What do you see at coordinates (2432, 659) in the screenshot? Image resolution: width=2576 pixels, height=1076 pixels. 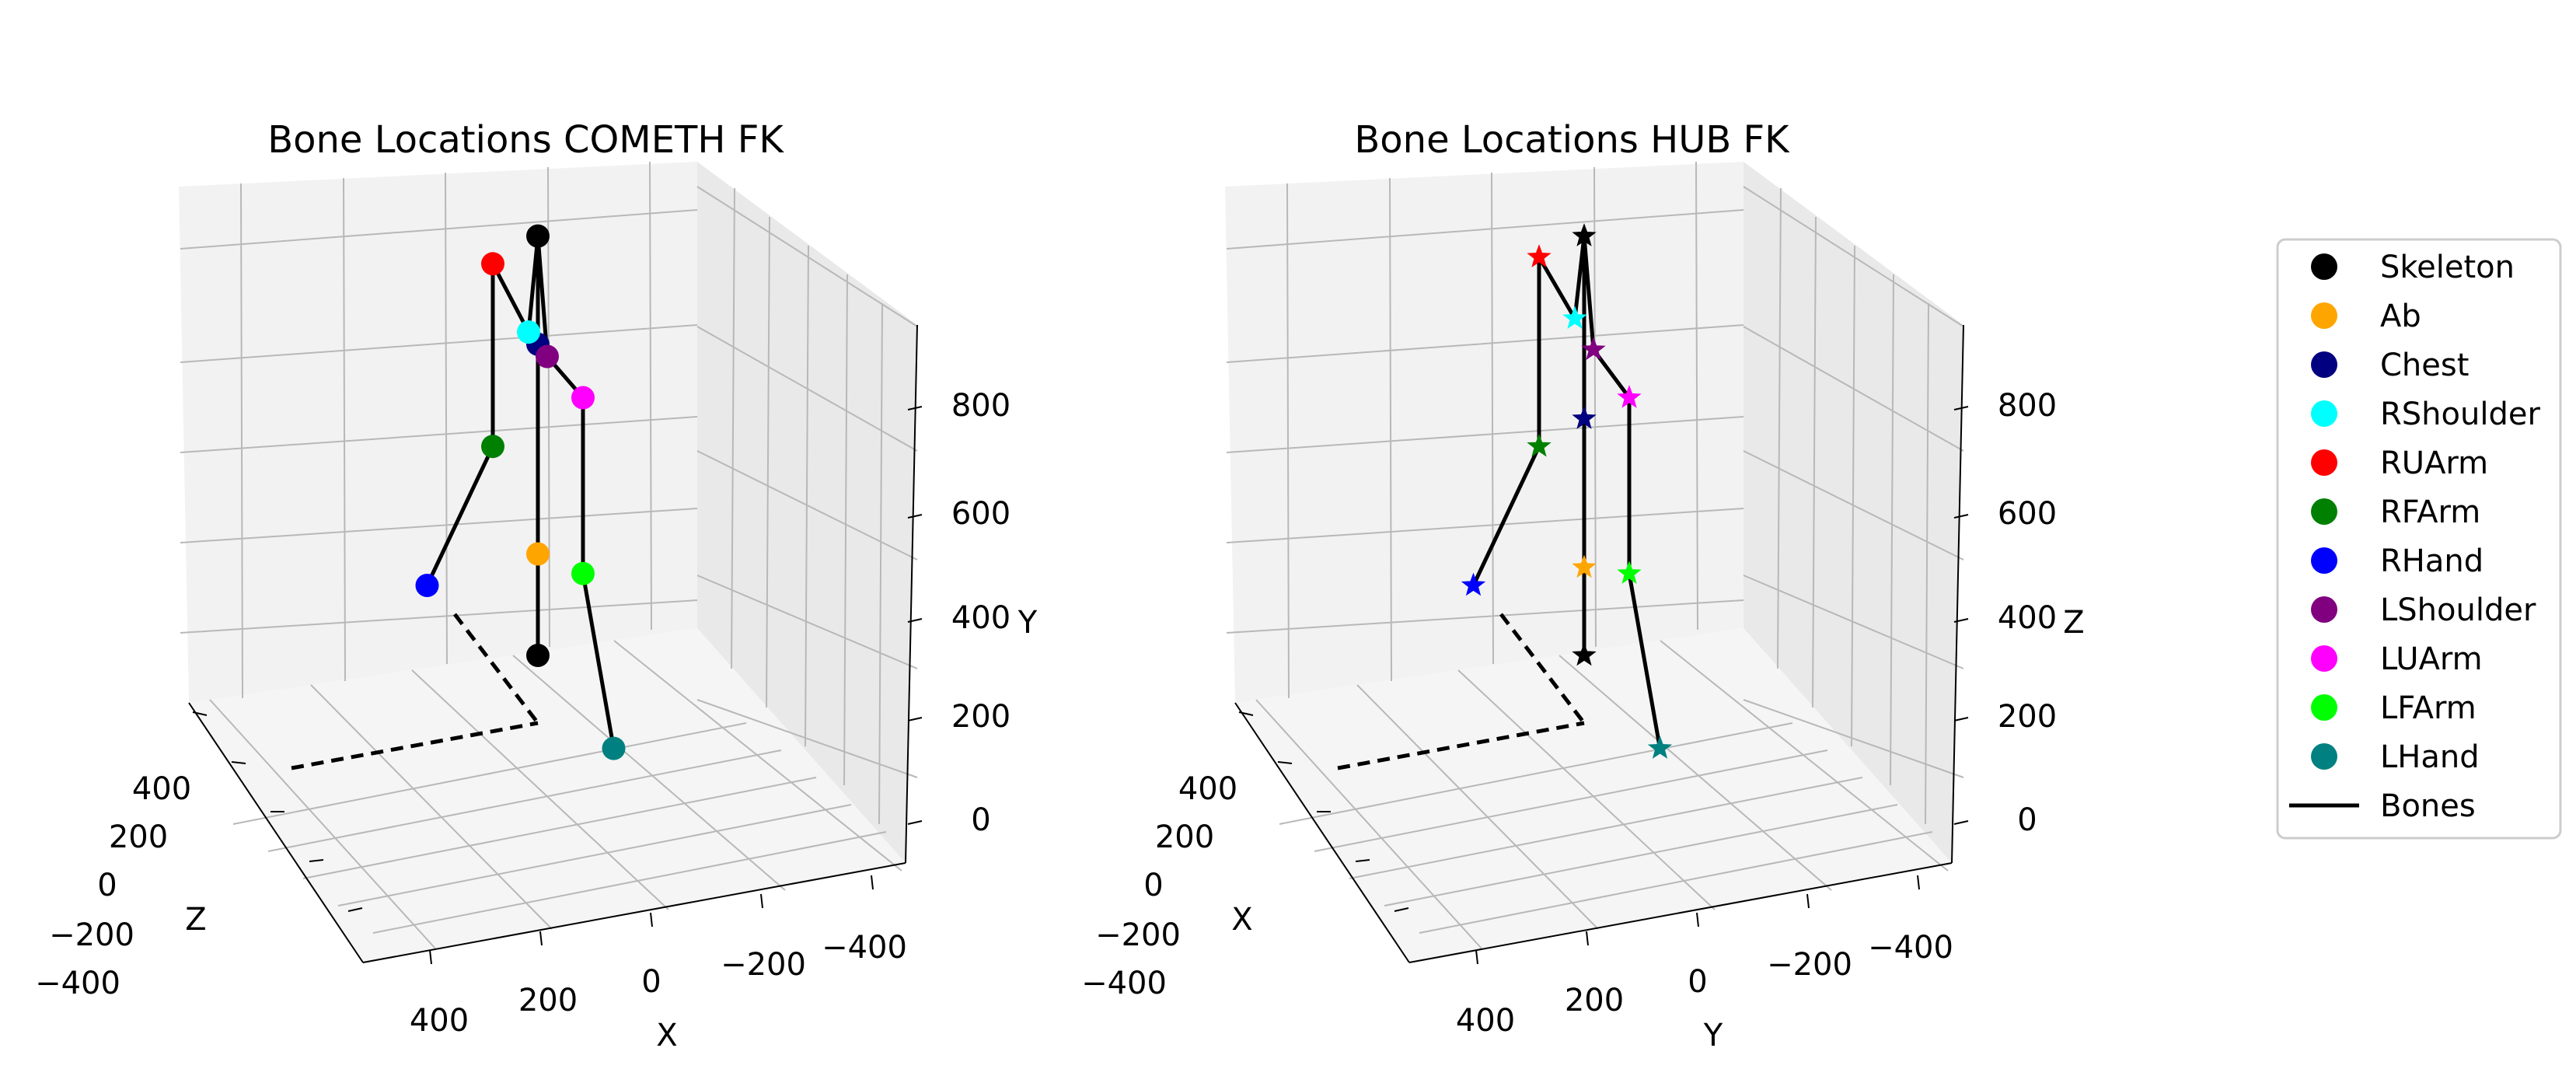 I see `legend-label: LUArm` at bounding box center [2432, 659].